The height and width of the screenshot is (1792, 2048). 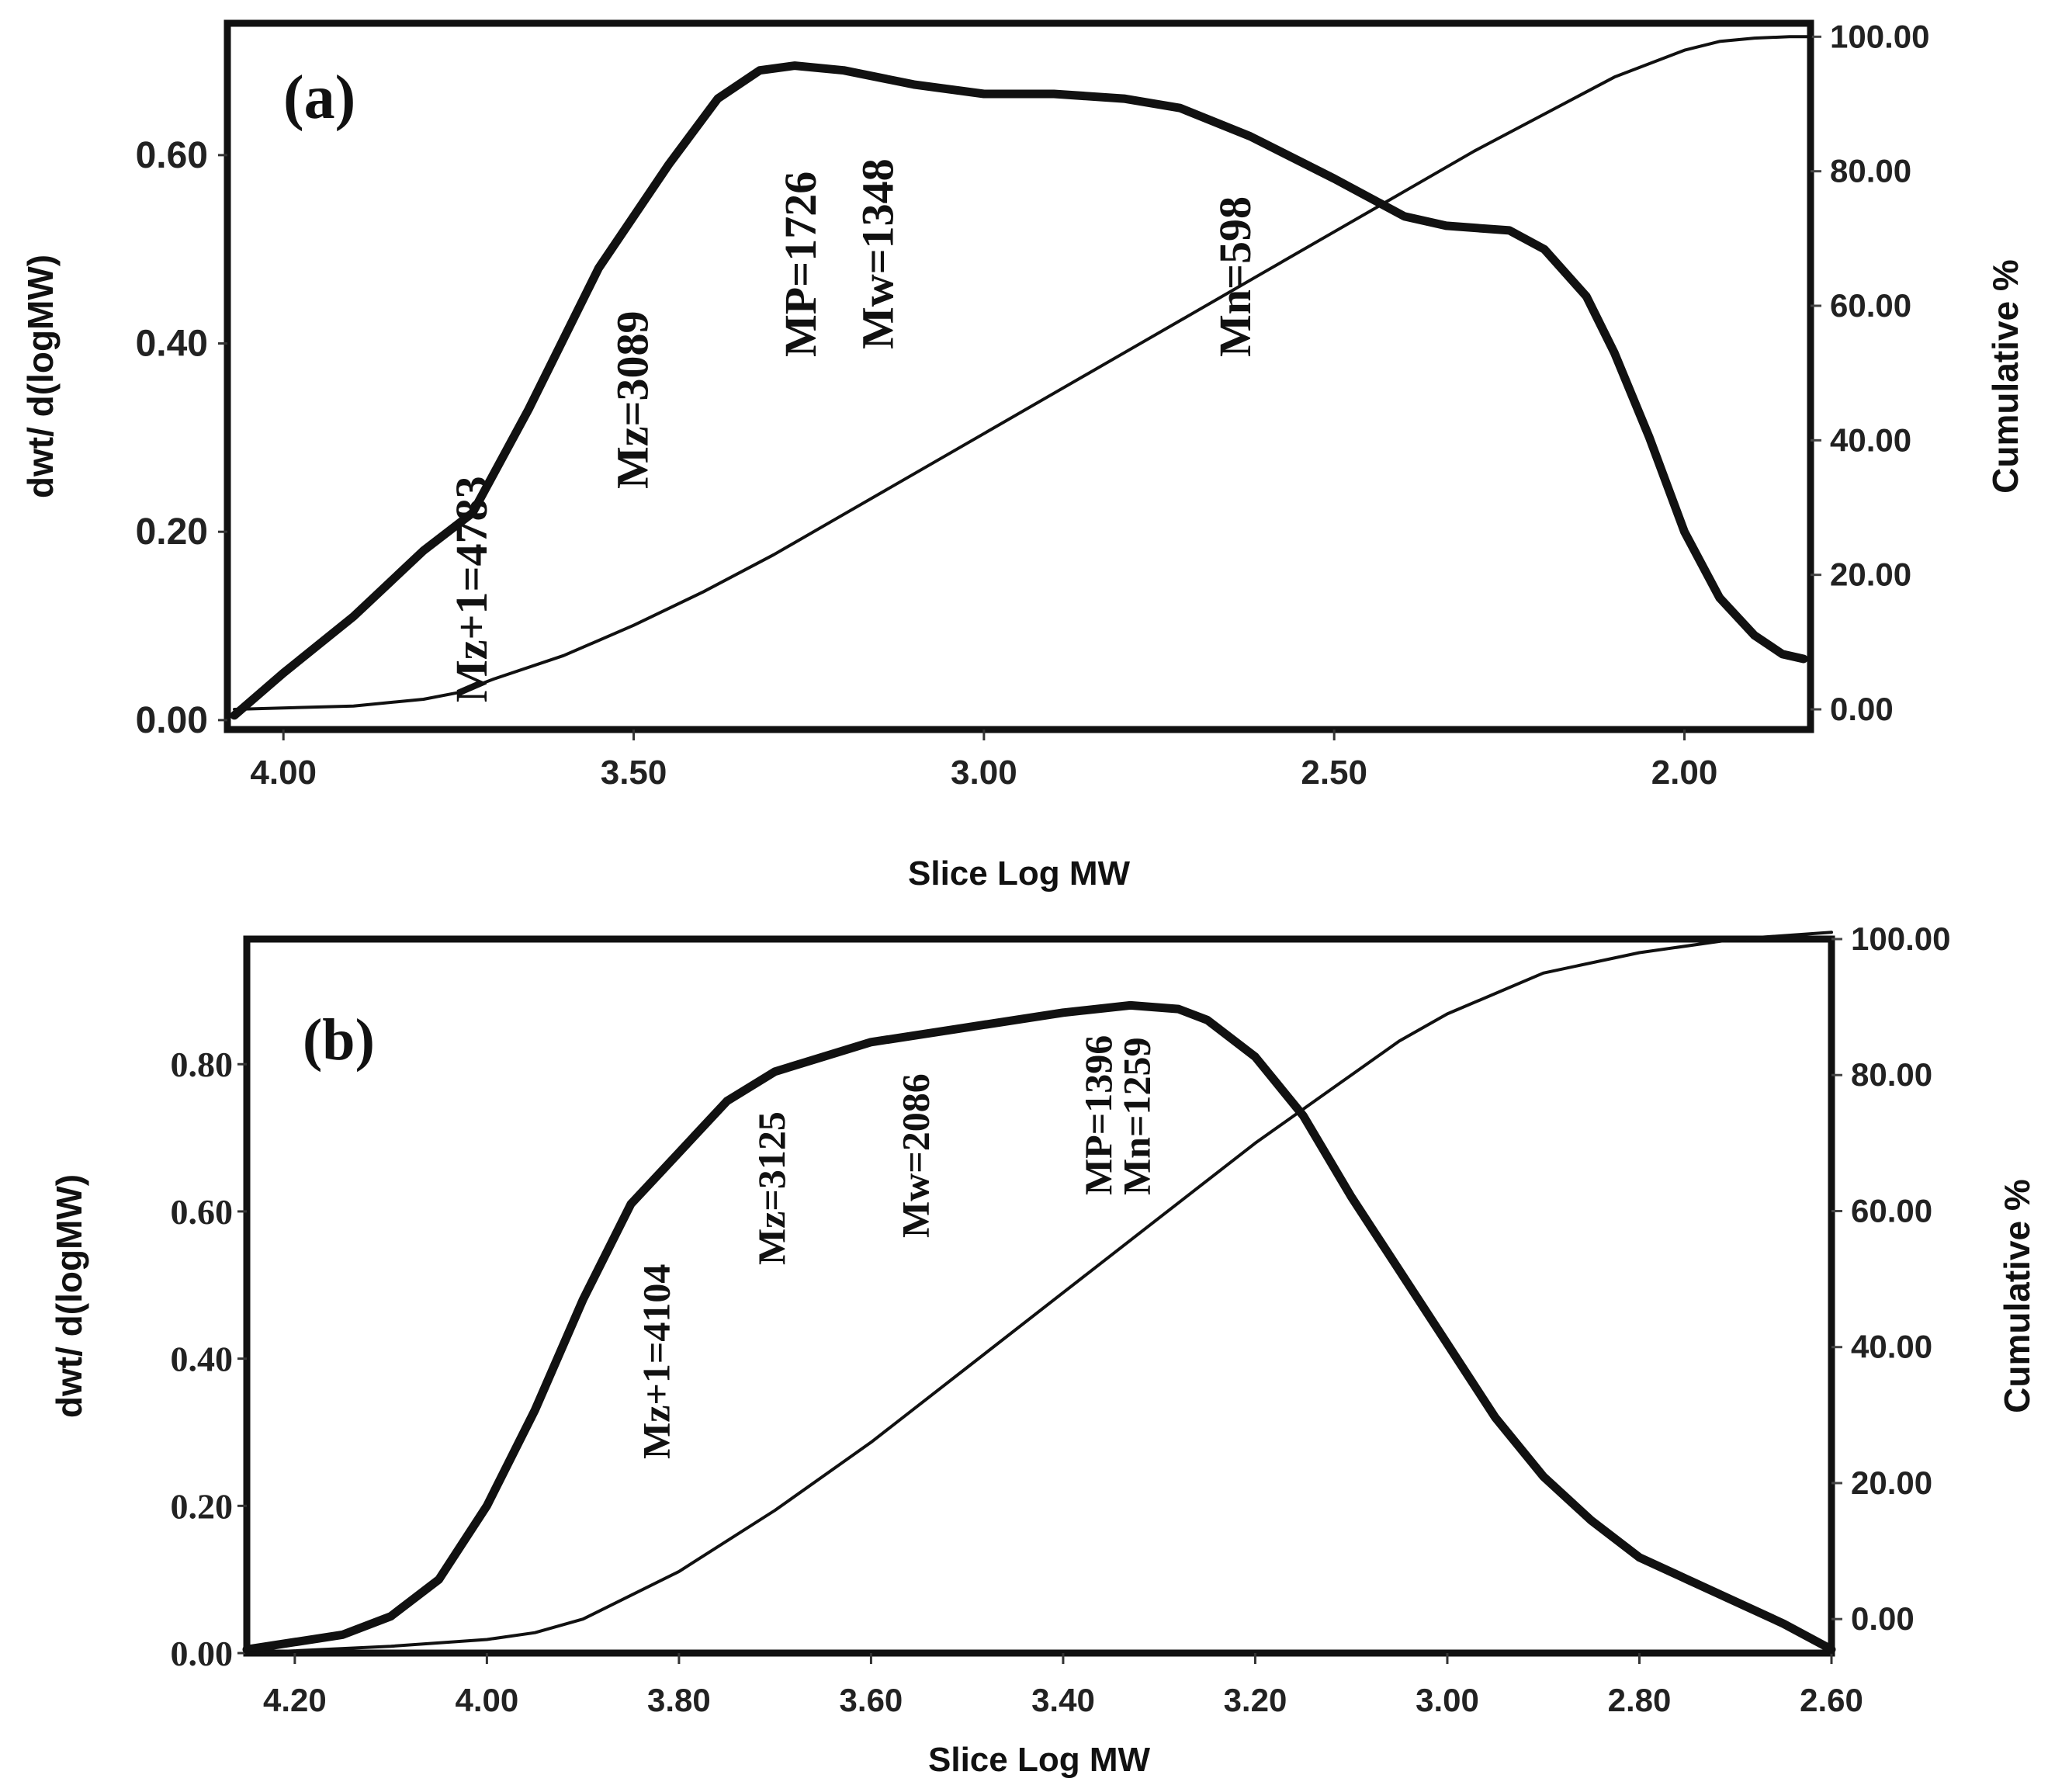 I want to click on annotation-label: Mz+1=4104, so click(x=656, y=1361).